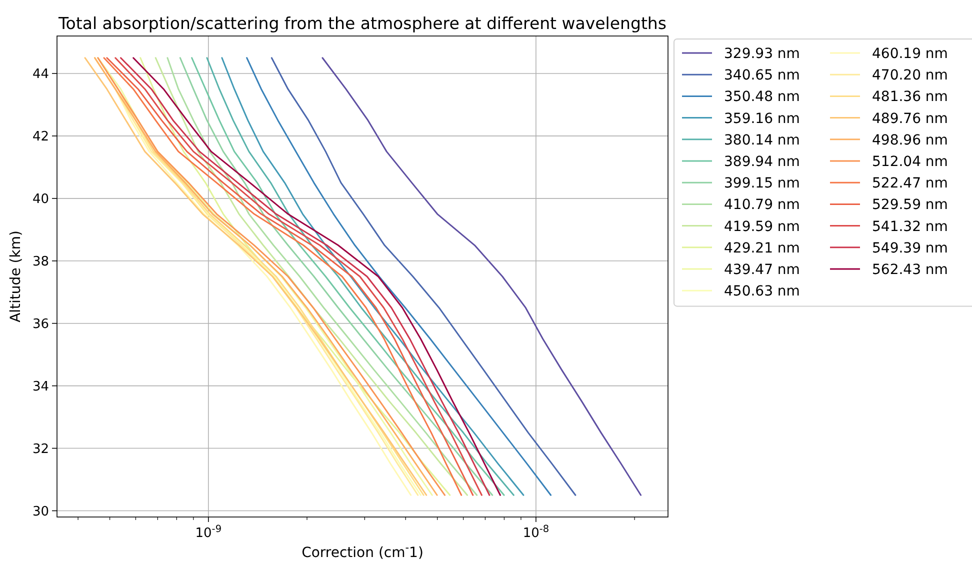  Describe the element at coordinates (910, 97) in the screenshot. I see `legend-label: 481.36 nm` at that location.